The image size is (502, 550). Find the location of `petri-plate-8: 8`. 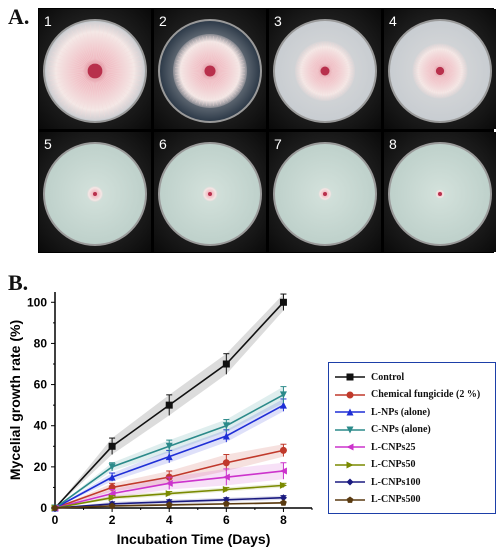

petri-plate-8: 8 is located at coordinates (440, 192).